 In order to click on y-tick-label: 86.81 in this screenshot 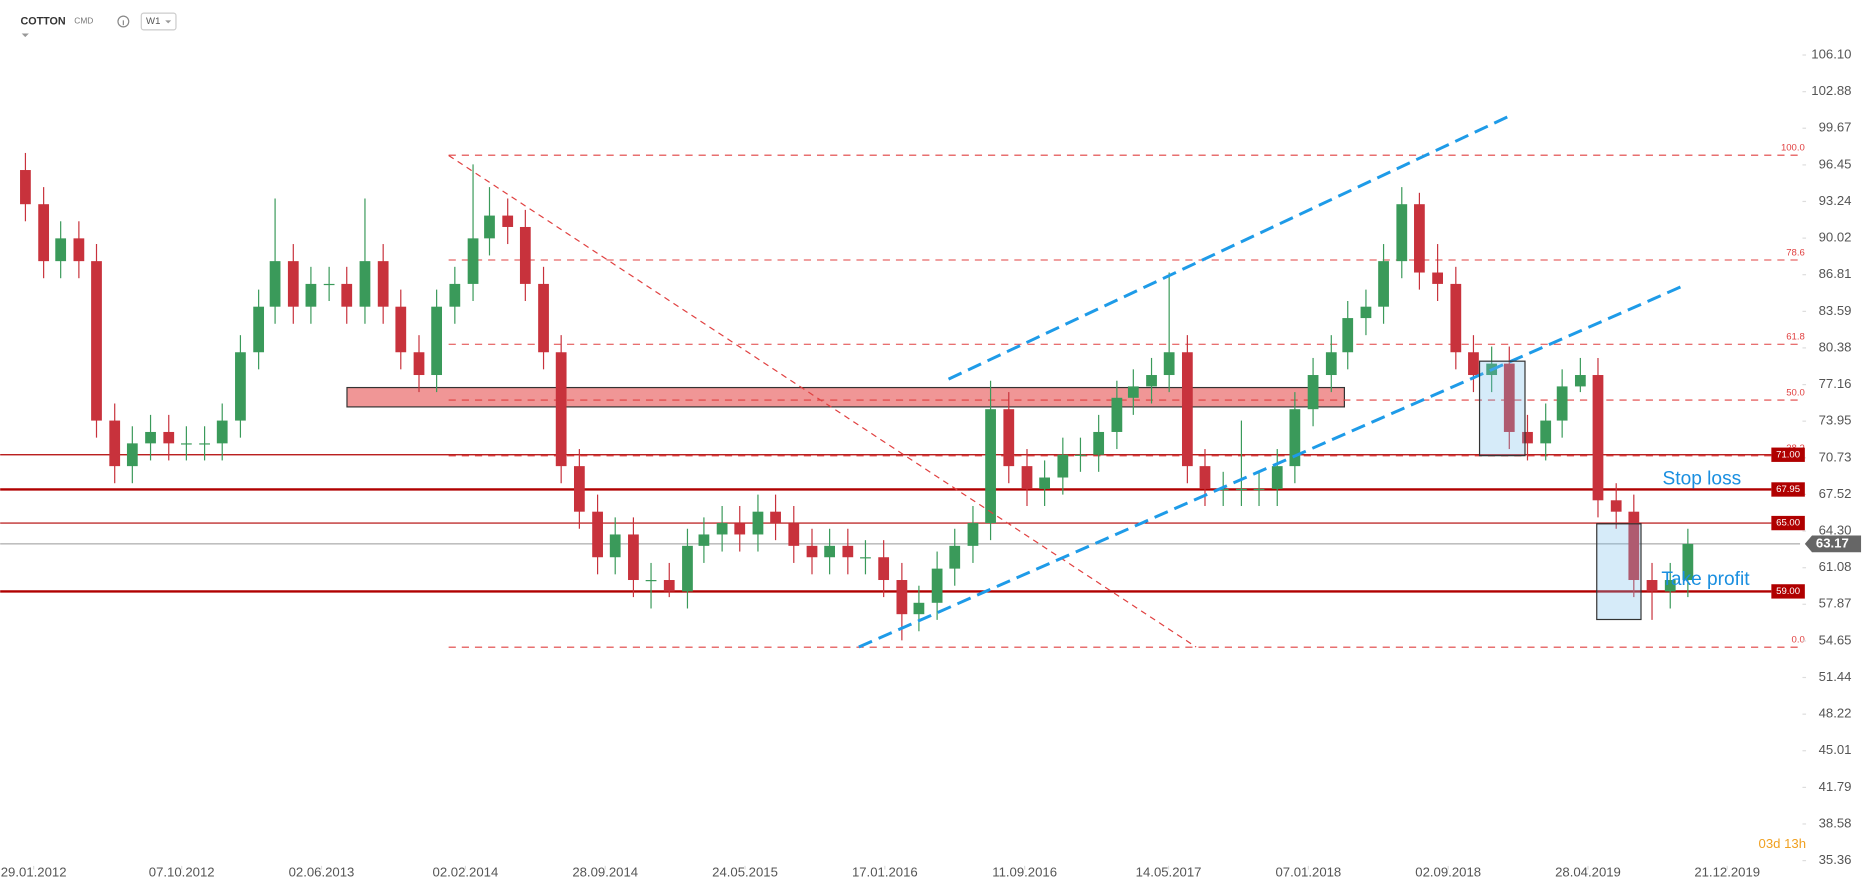, I will do `click(1835, 273)`.